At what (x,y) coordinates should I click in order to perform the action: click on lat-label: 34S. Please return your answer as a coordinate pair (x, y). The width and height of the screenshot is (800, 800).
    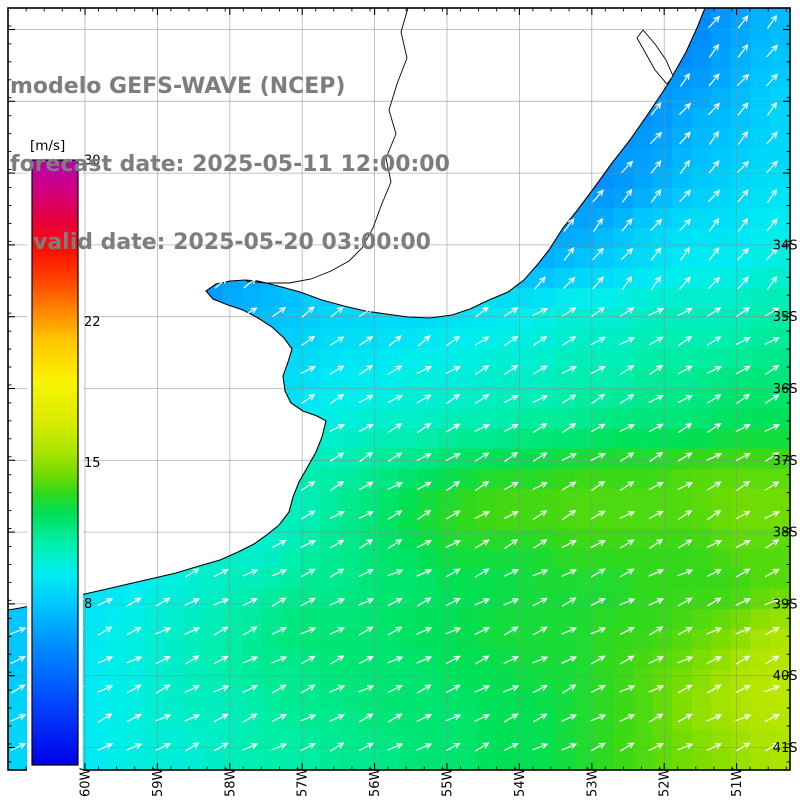
    Looking at the image, I should click on (785, 245).